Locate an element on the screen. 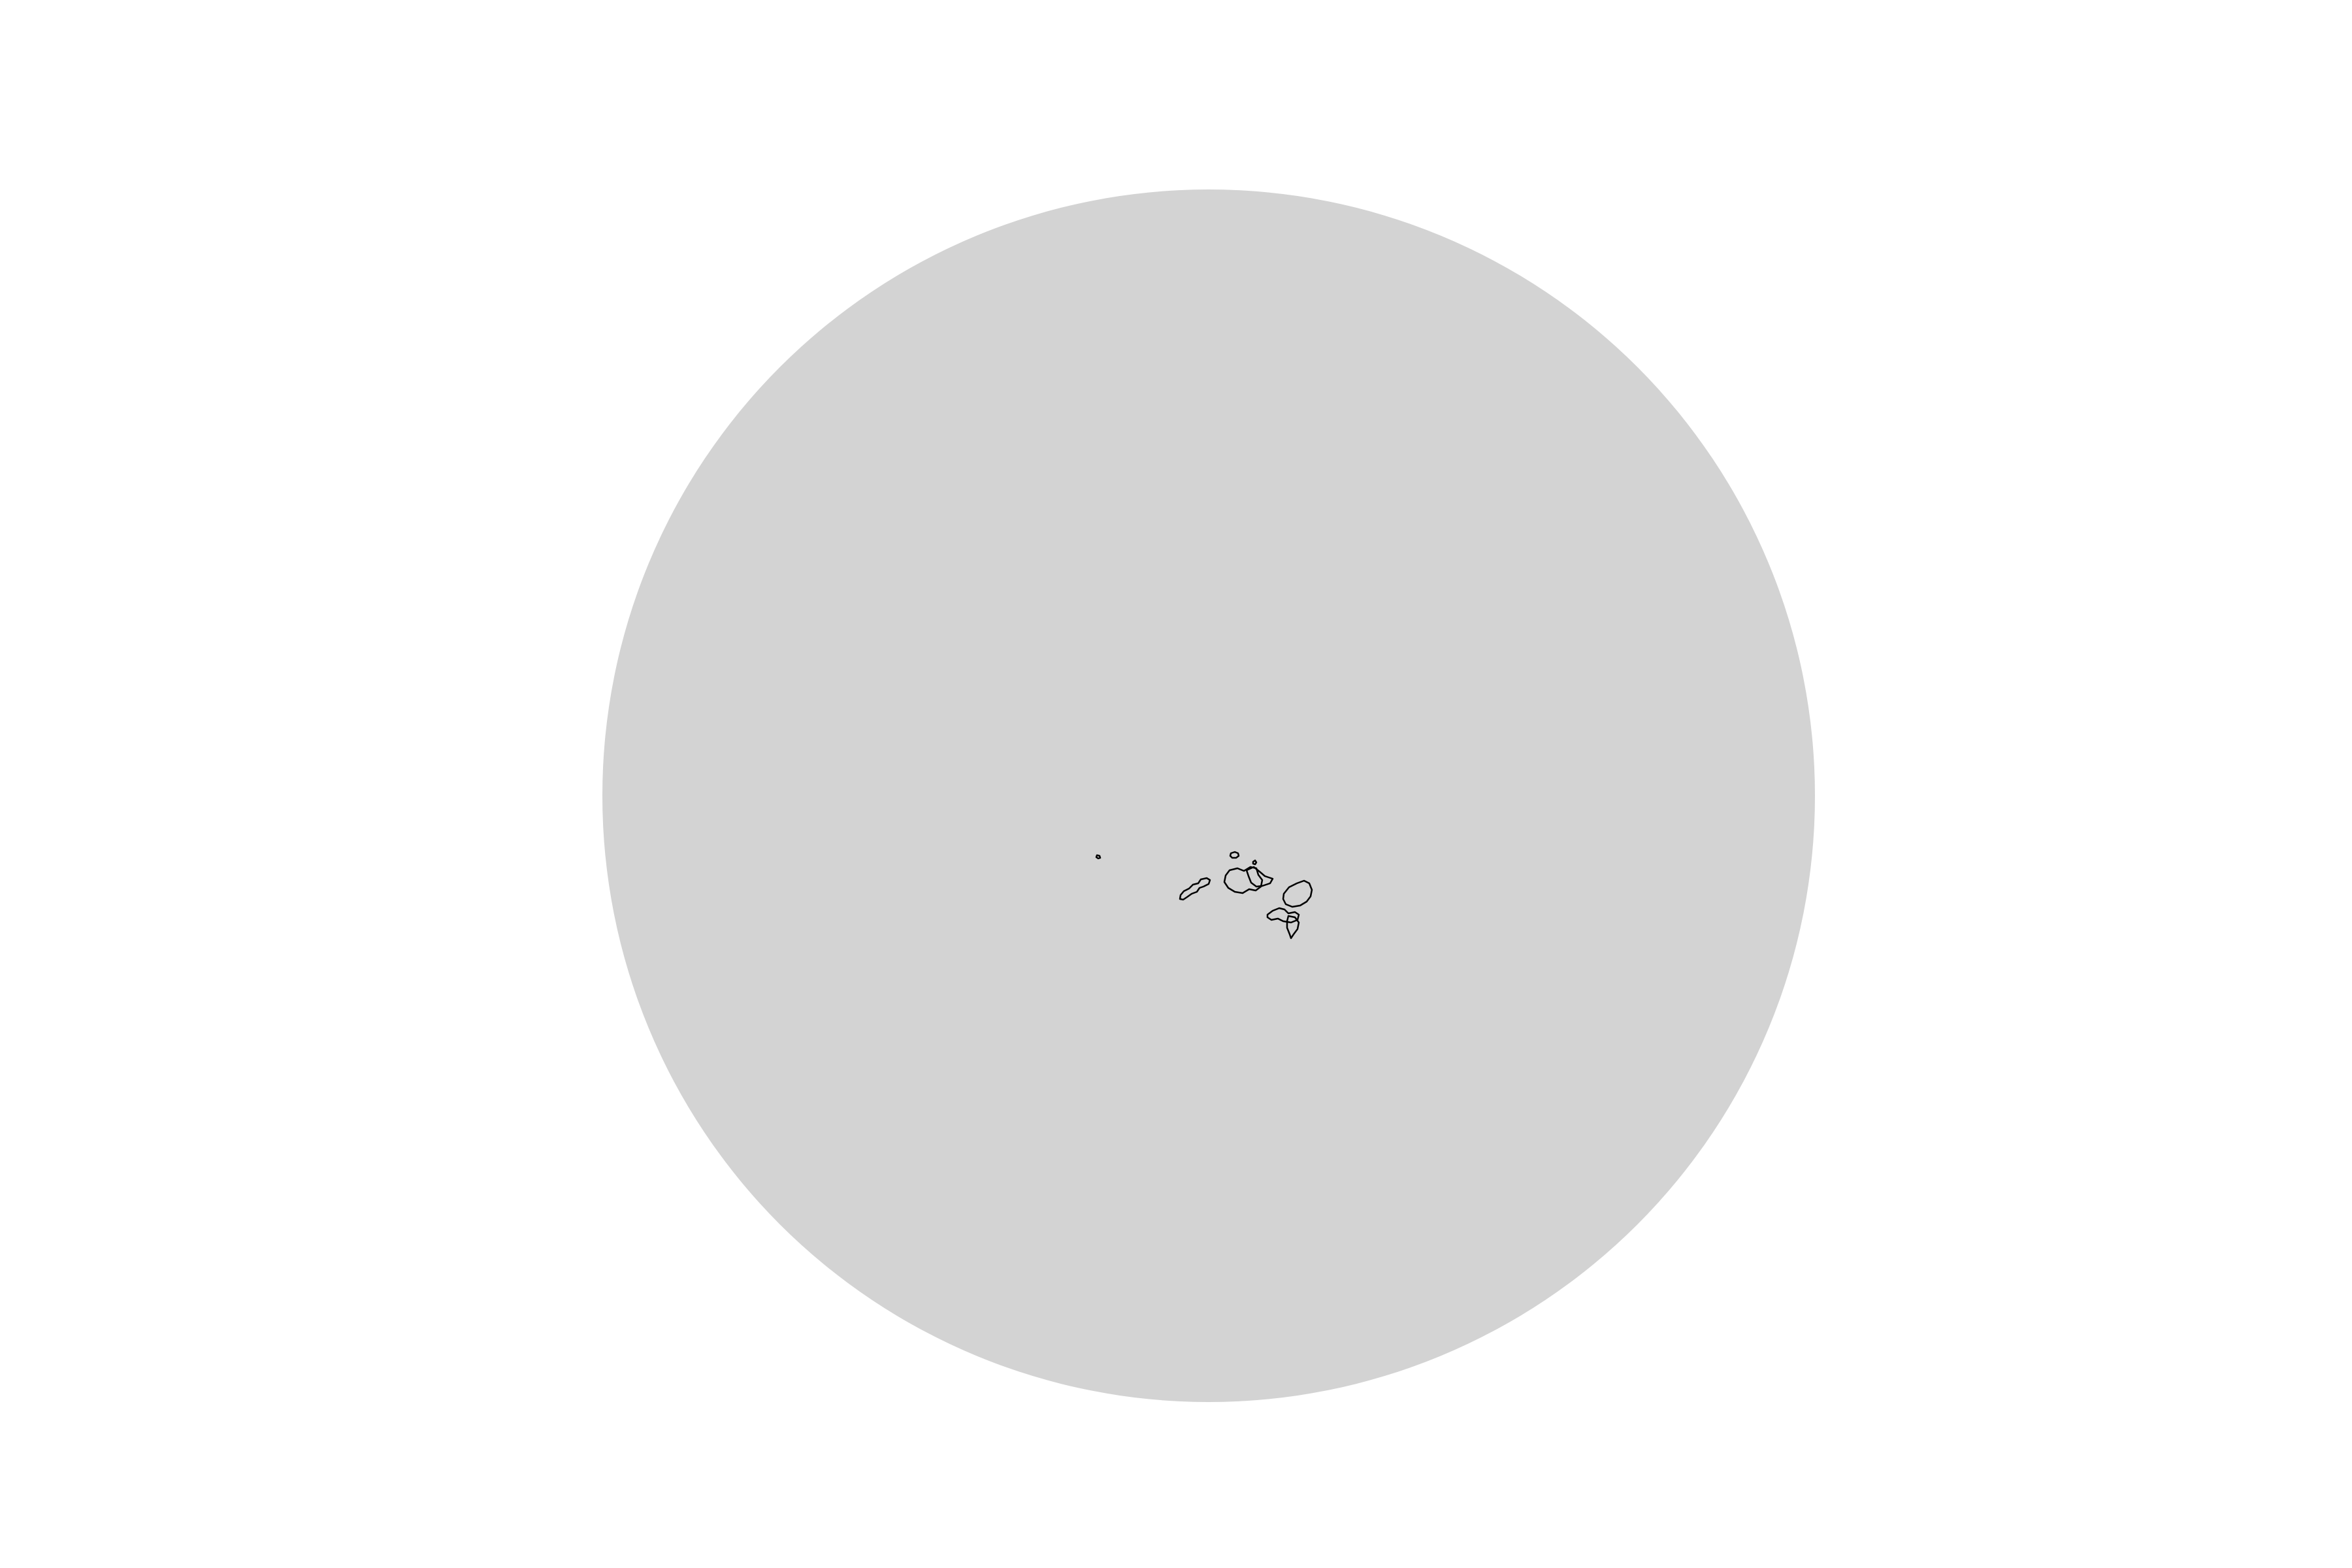 This screenshot has height=1568, width=2352. islet-west is located at coordinates (1098, 857).